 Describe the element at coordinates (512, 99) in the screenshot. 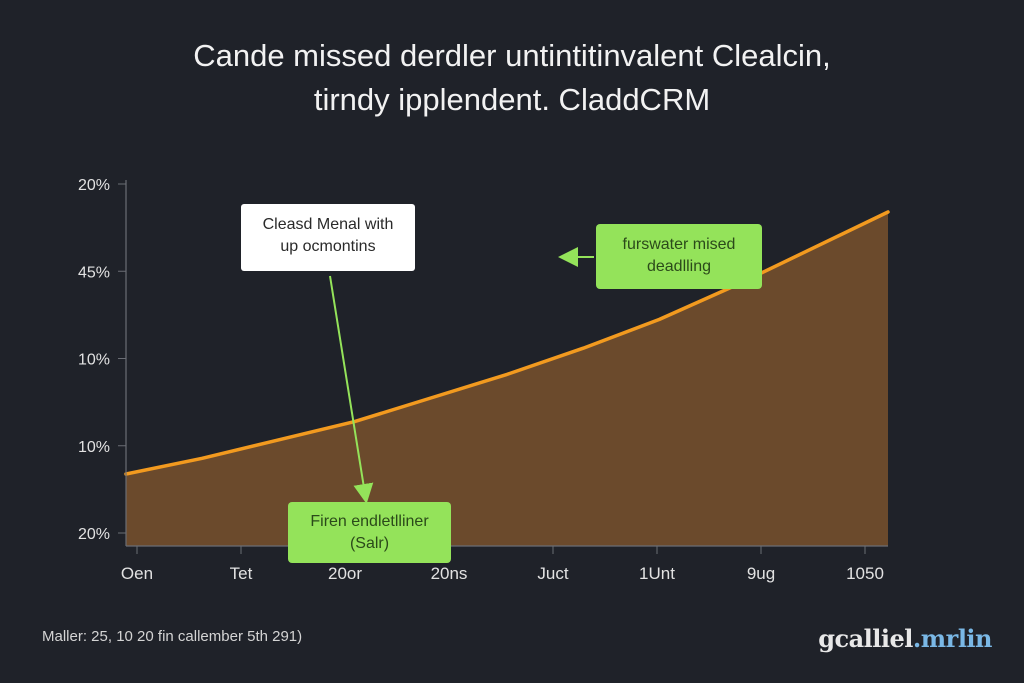

I see `title-line-2: tirndy ipplendent. CladdCRM` at that location.